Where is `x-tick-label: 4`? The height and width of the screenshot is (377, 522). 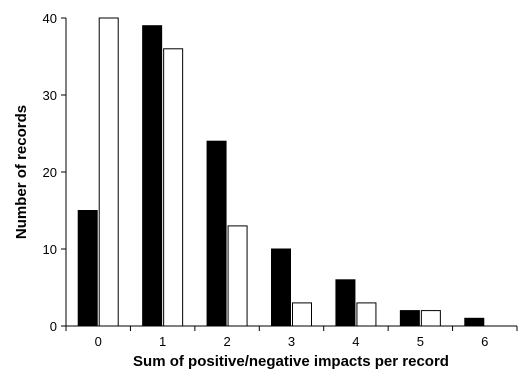 x-tick-label: 4 is located at coordinates (355, 341).